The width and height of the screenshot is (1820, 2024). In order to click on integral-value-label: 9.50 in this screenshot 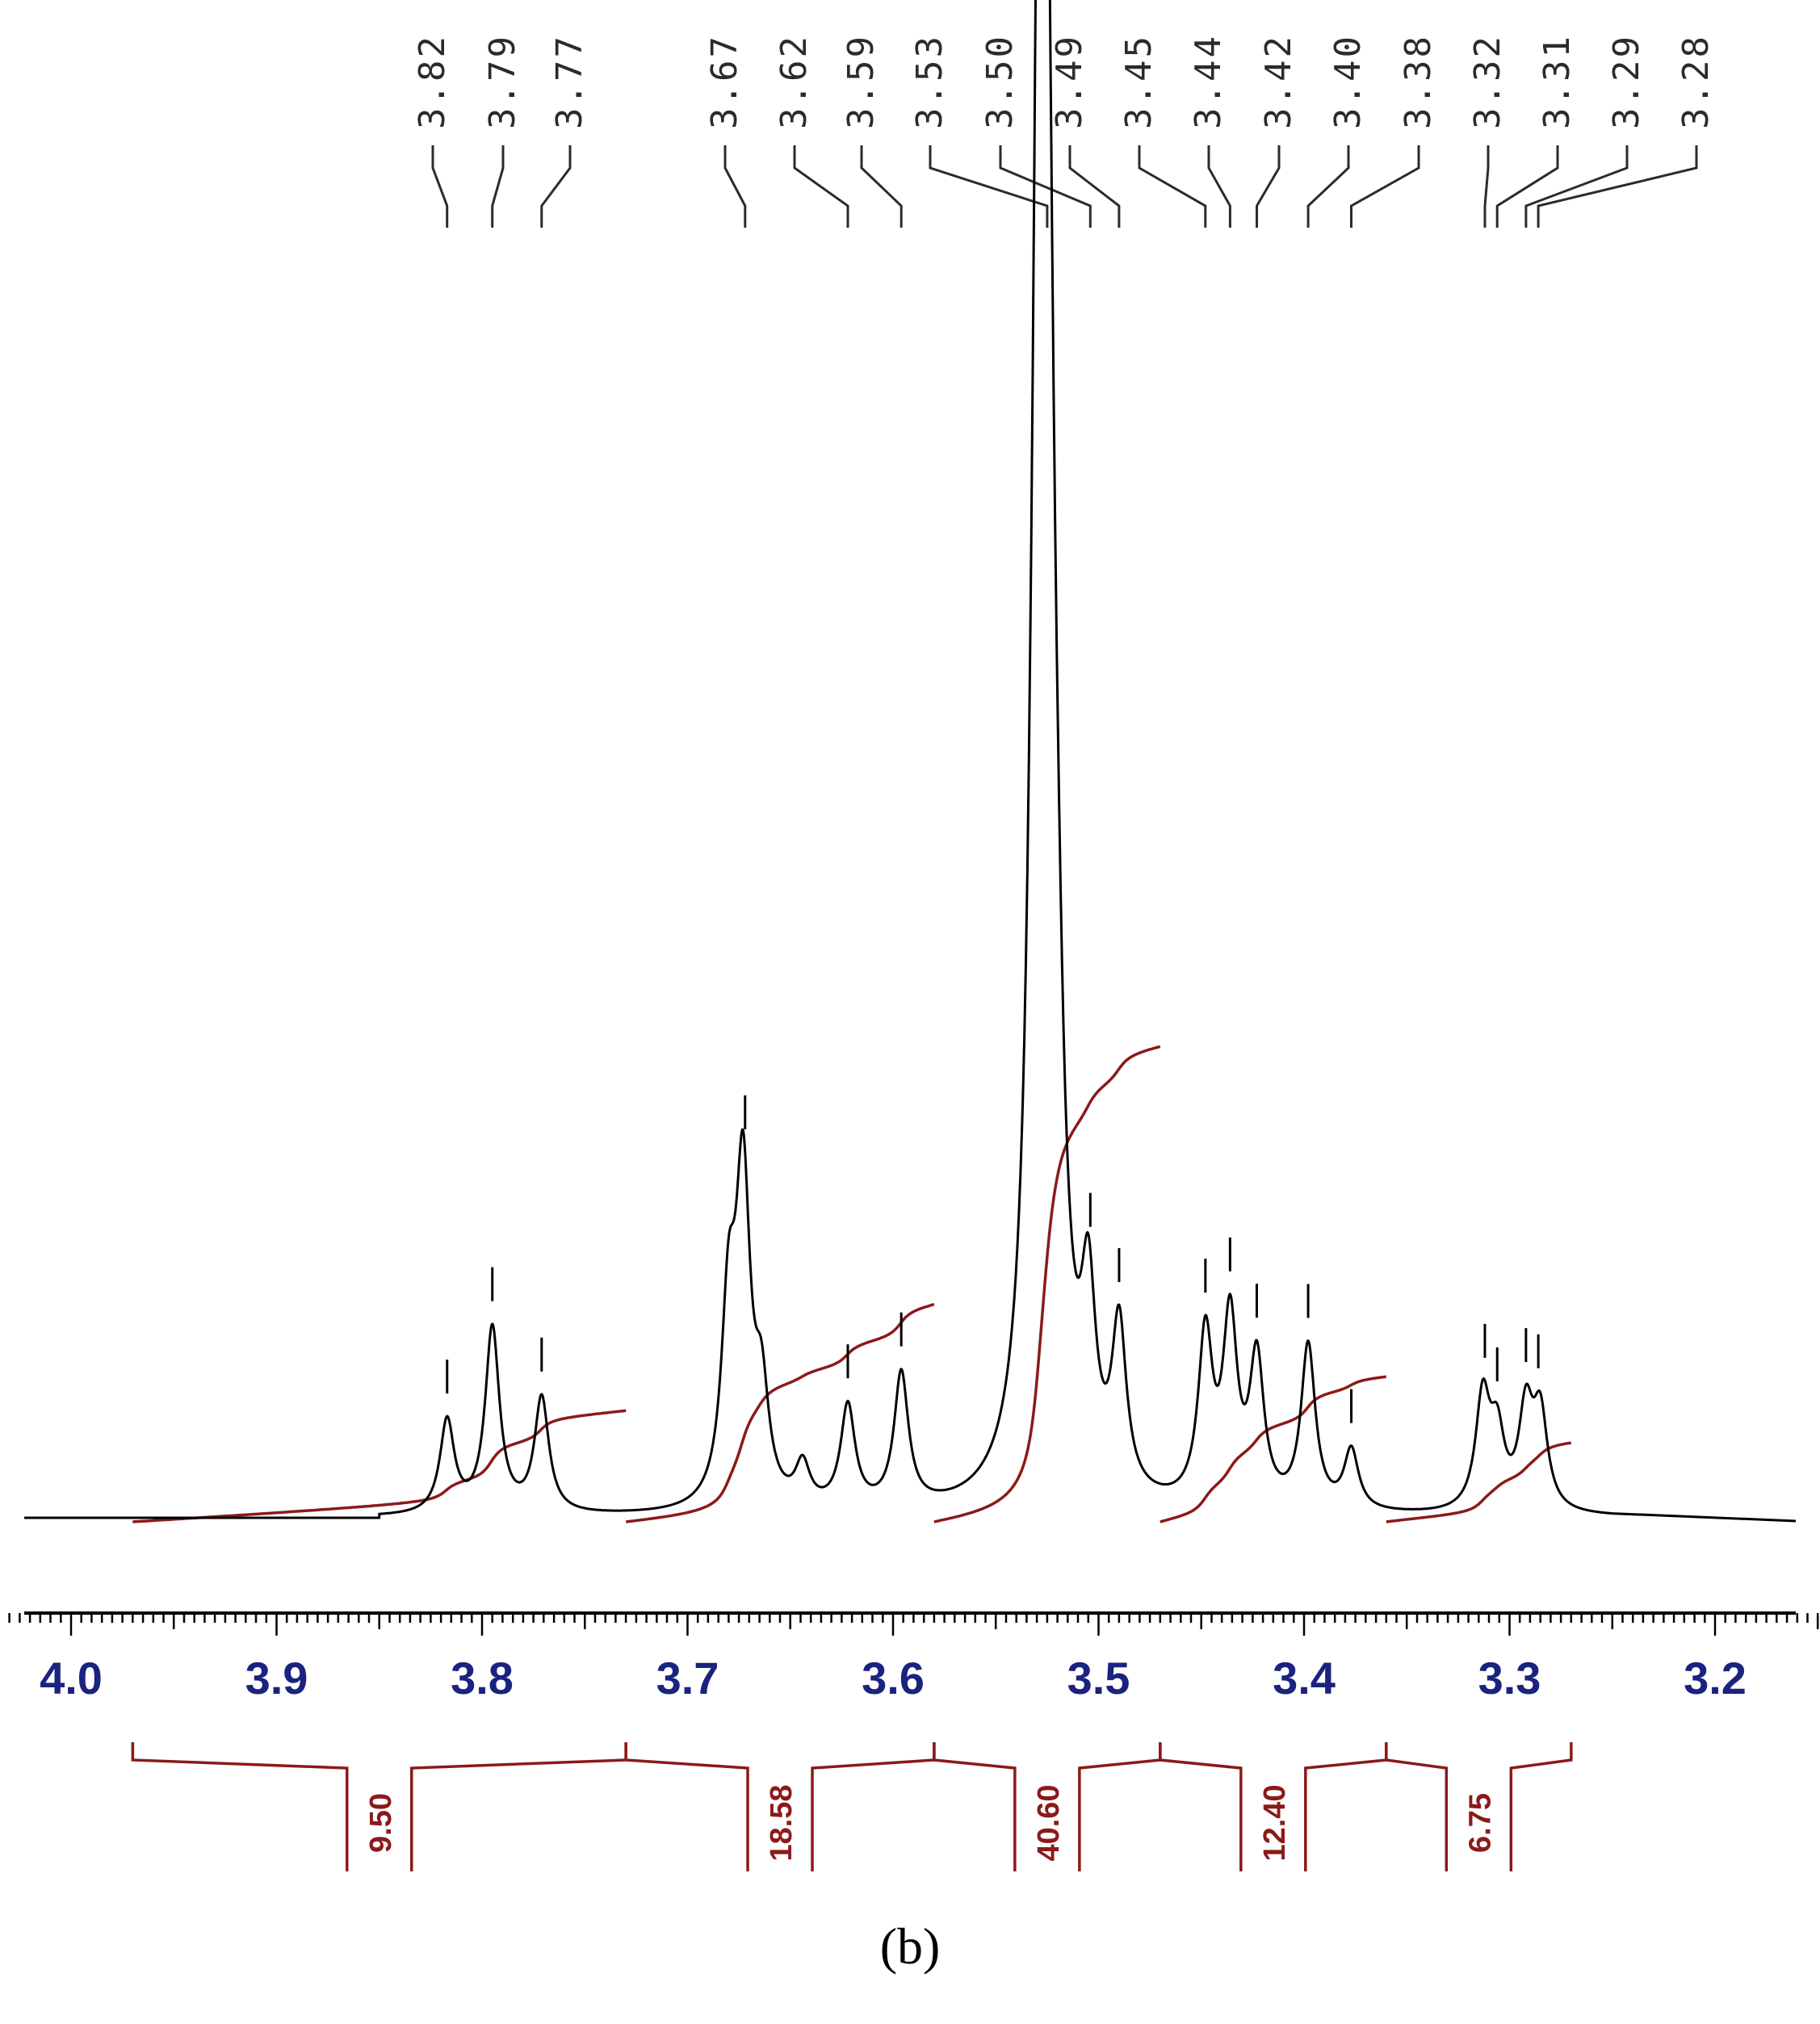, I will do `click(381, 1823)`.